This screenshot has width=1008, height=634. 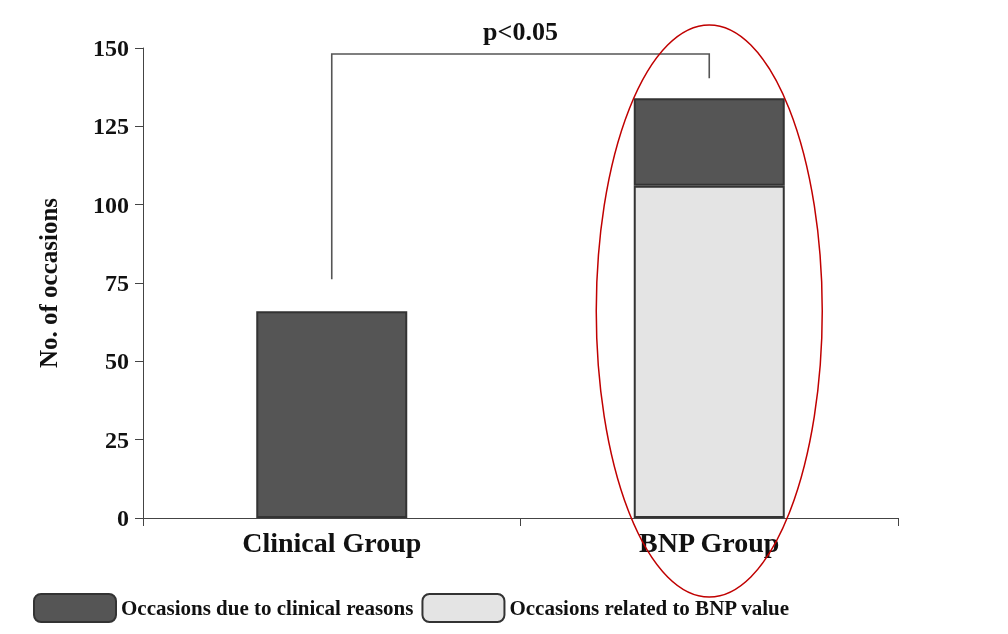 I want to click on legend-label: Occasions related to BNP value, so click(x=649, y=608).